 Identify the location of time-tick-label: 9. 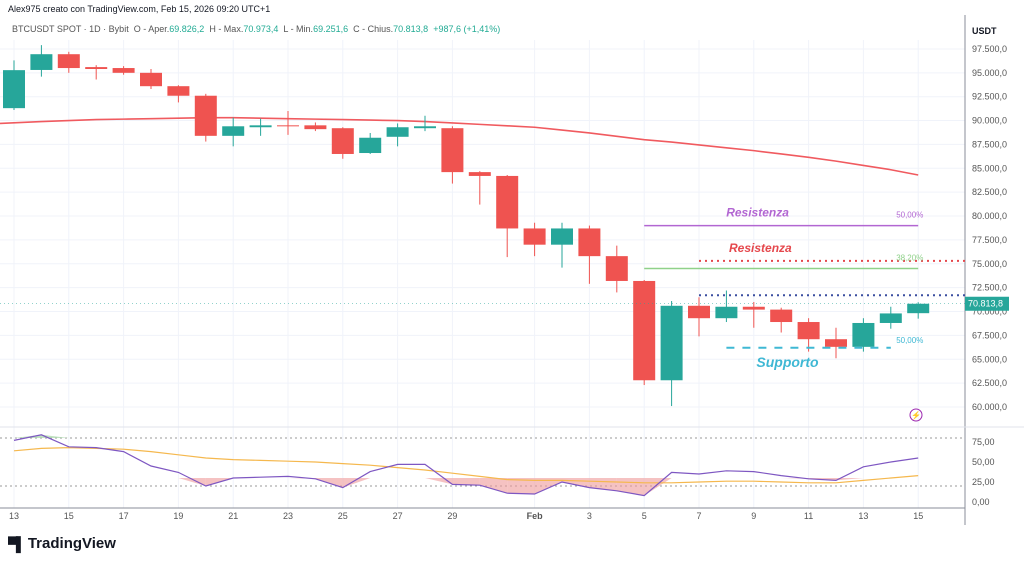
(753, 516).